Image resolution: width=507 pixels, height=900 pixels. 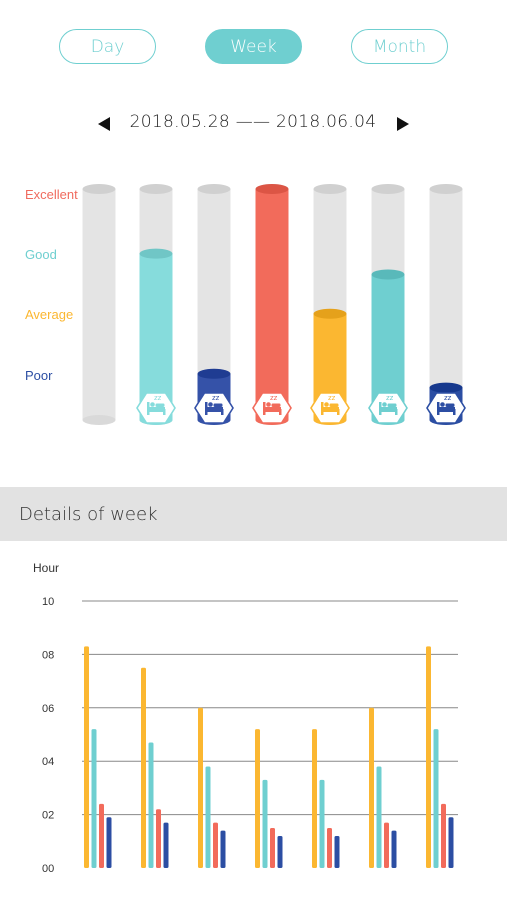 What do you see at coordinates (41, 254) in the screenshot?
I see `quality-label-good: Good` at bounding box center [41, 254].